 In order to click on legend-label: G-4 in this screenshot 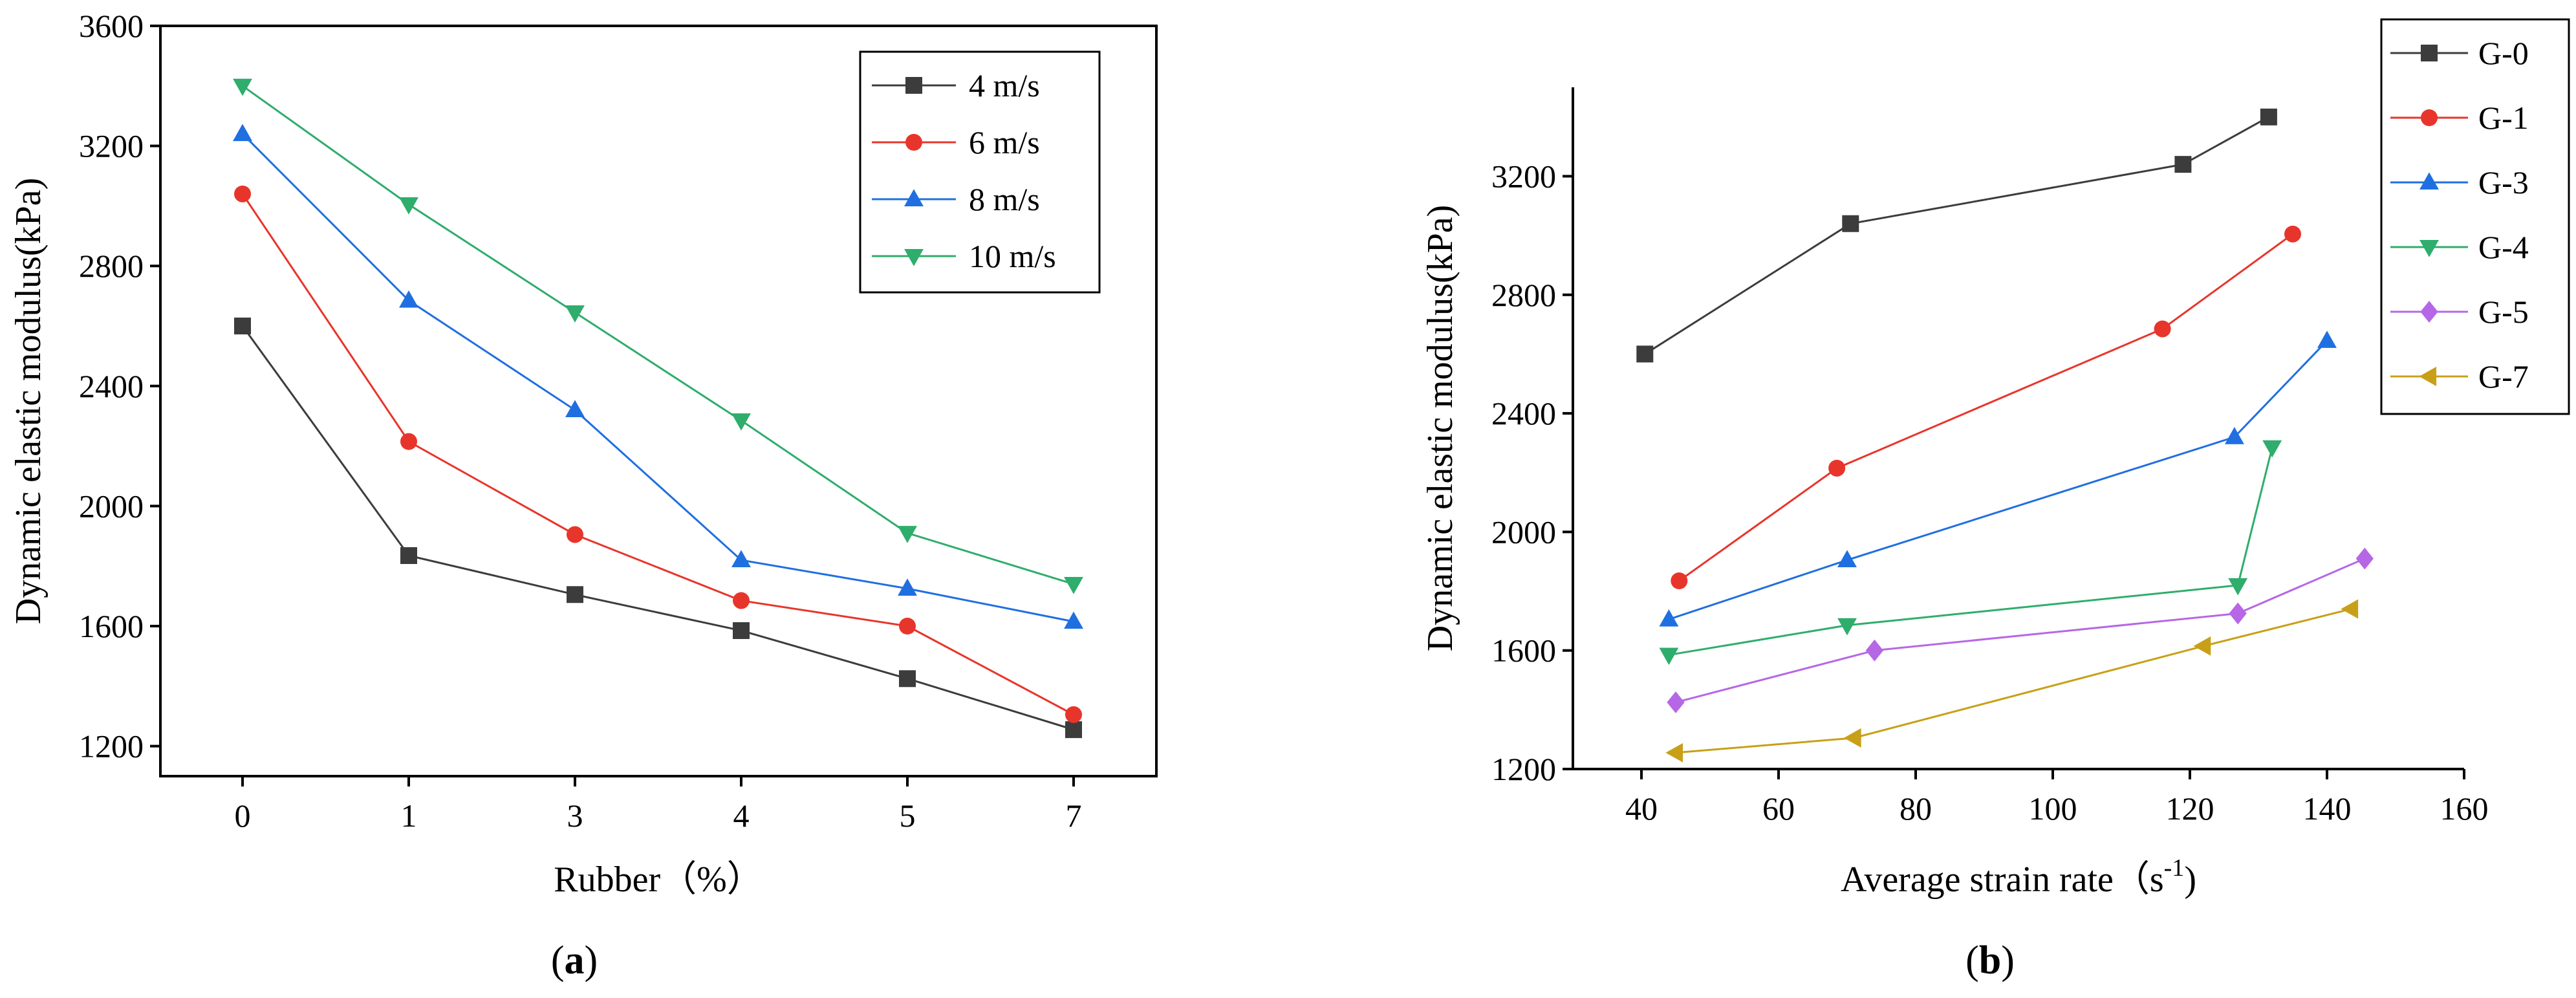, I will do `click(2503, 247)`.